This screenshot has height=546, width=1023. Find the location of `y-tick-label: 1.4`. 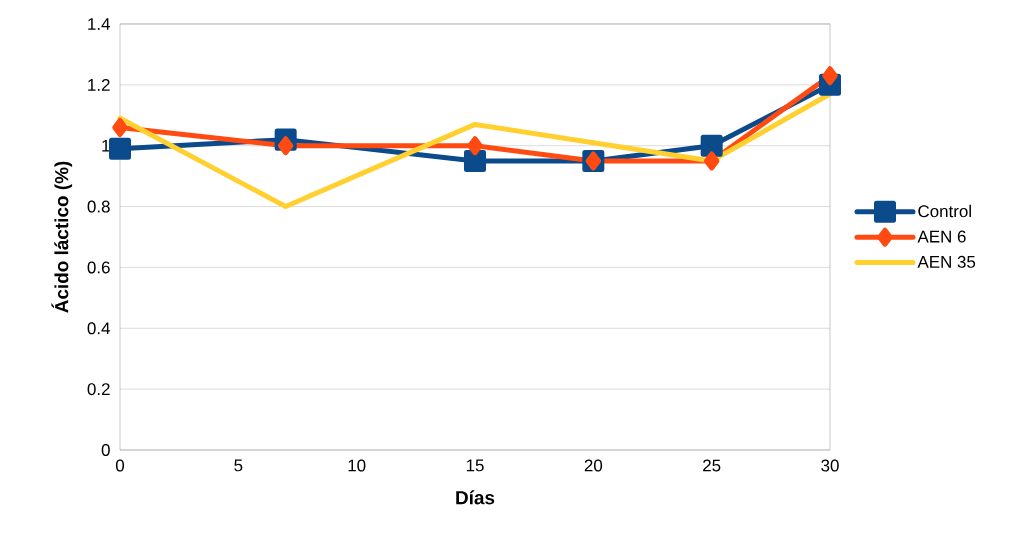

y-tick-label: 1.4 is located at coordinates (99, 24).